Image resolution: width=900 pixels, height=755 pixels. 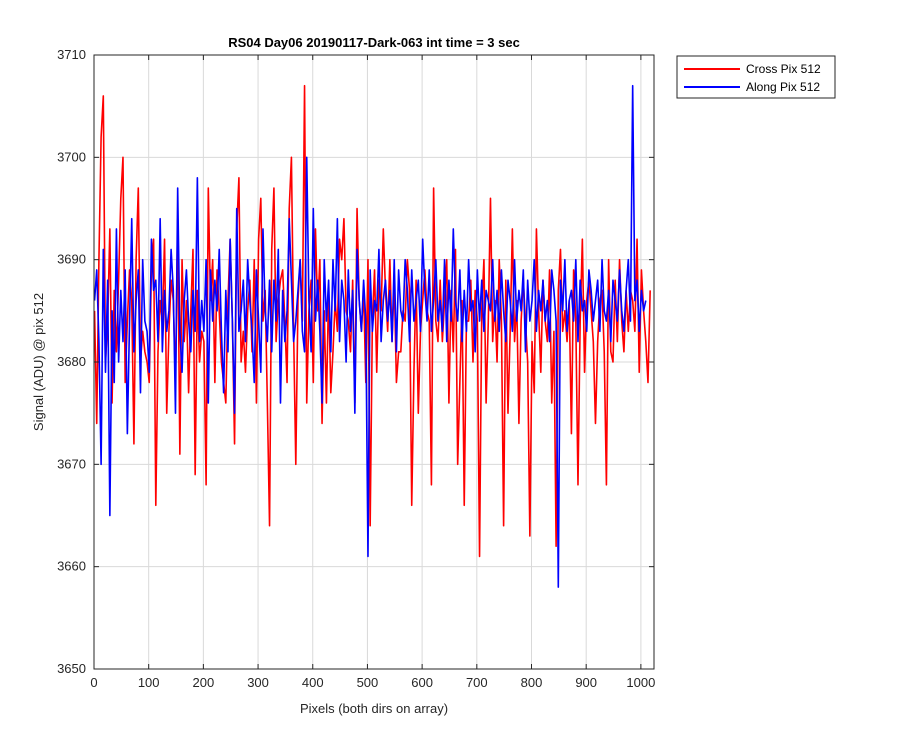 I want to click on y-tick-label: 3710, so click(x=71, y=54).